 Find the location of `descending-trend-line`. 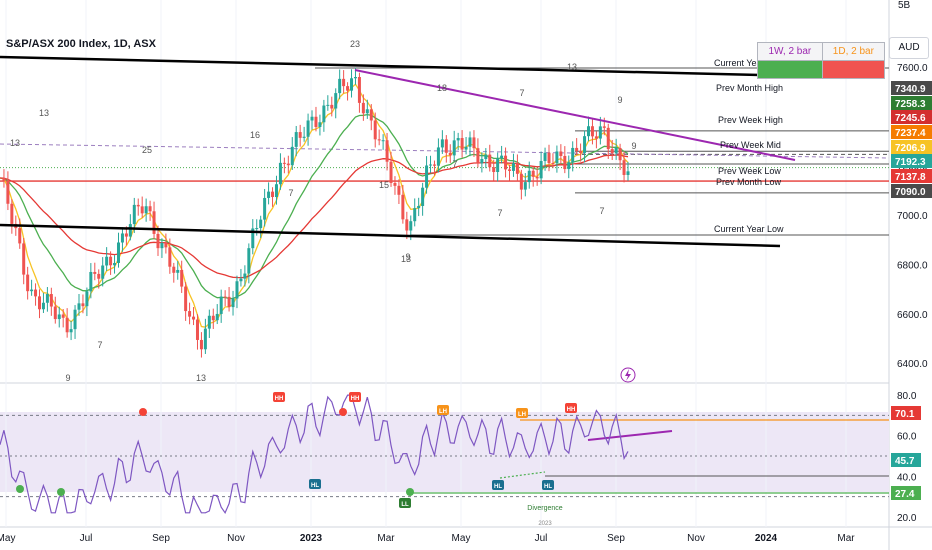

descending-trend-line is located at coordinates (575, 115).